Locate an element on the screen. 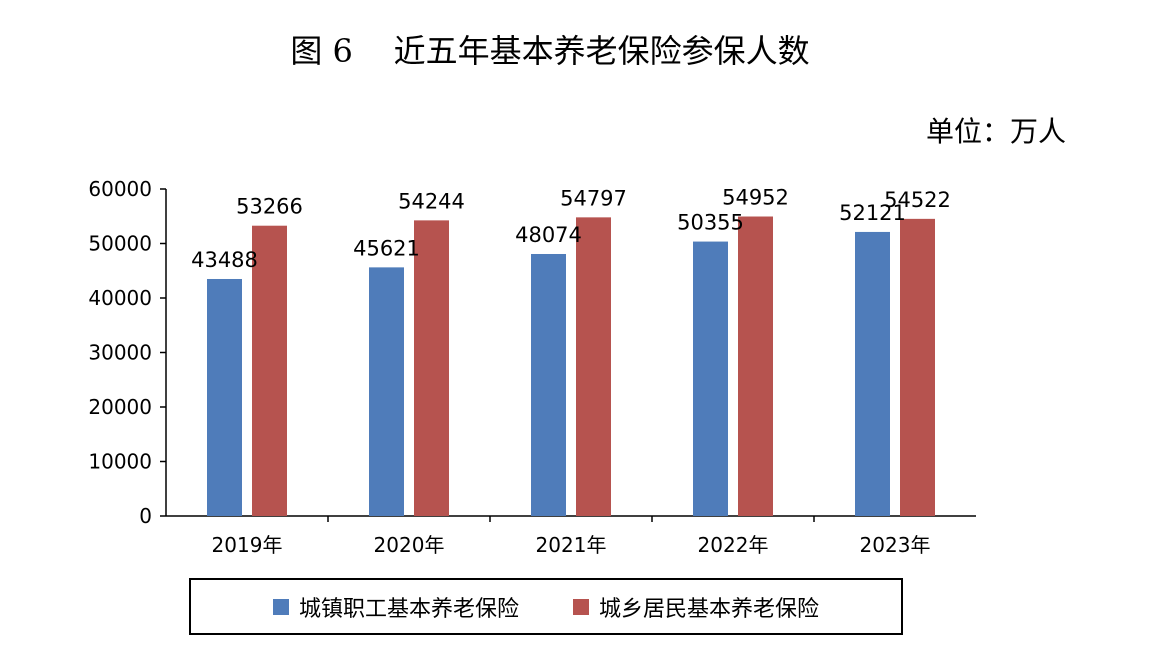 The width and height of the screenshot is (1164, 664). data-label: 48074 is located at coordinates (548, 235).